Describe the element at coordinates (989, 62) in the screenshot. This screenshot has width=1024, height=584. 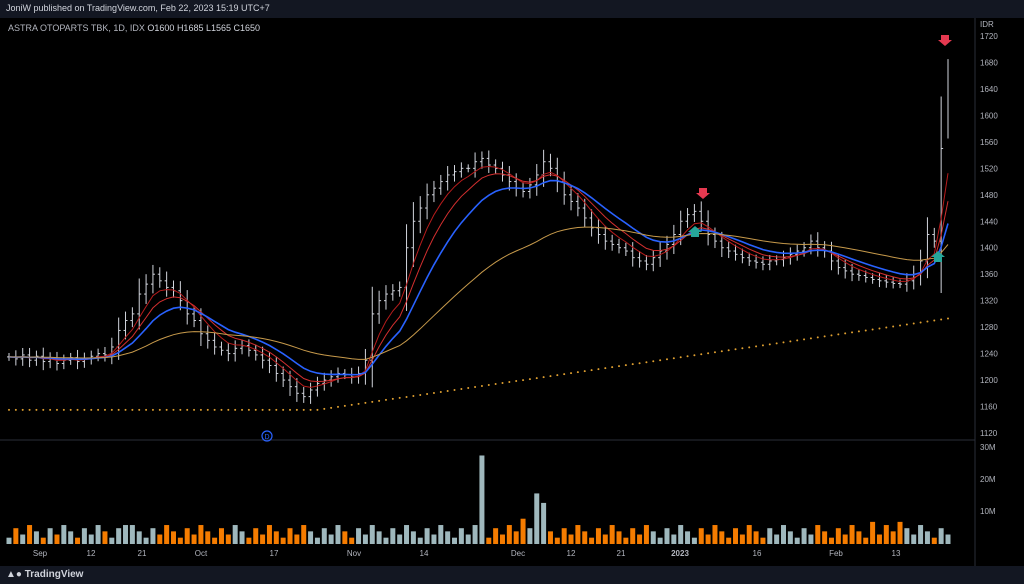
I see `price-tick-label: 1680` at that location.